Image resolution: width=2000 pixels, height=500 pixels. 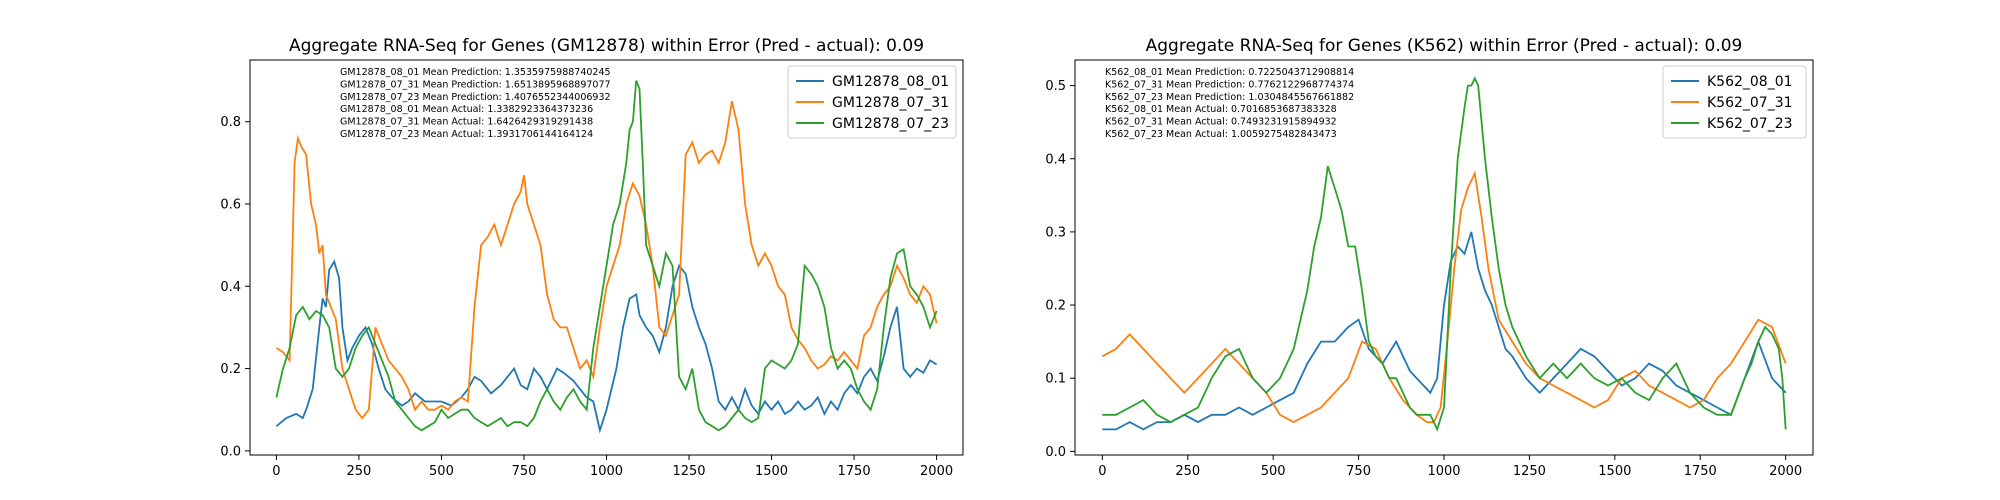 What do you see at coordinates (1750, 103) in the screenshot?
I see `legend-label: K562_07_31` at bounding box center [1750, 103].